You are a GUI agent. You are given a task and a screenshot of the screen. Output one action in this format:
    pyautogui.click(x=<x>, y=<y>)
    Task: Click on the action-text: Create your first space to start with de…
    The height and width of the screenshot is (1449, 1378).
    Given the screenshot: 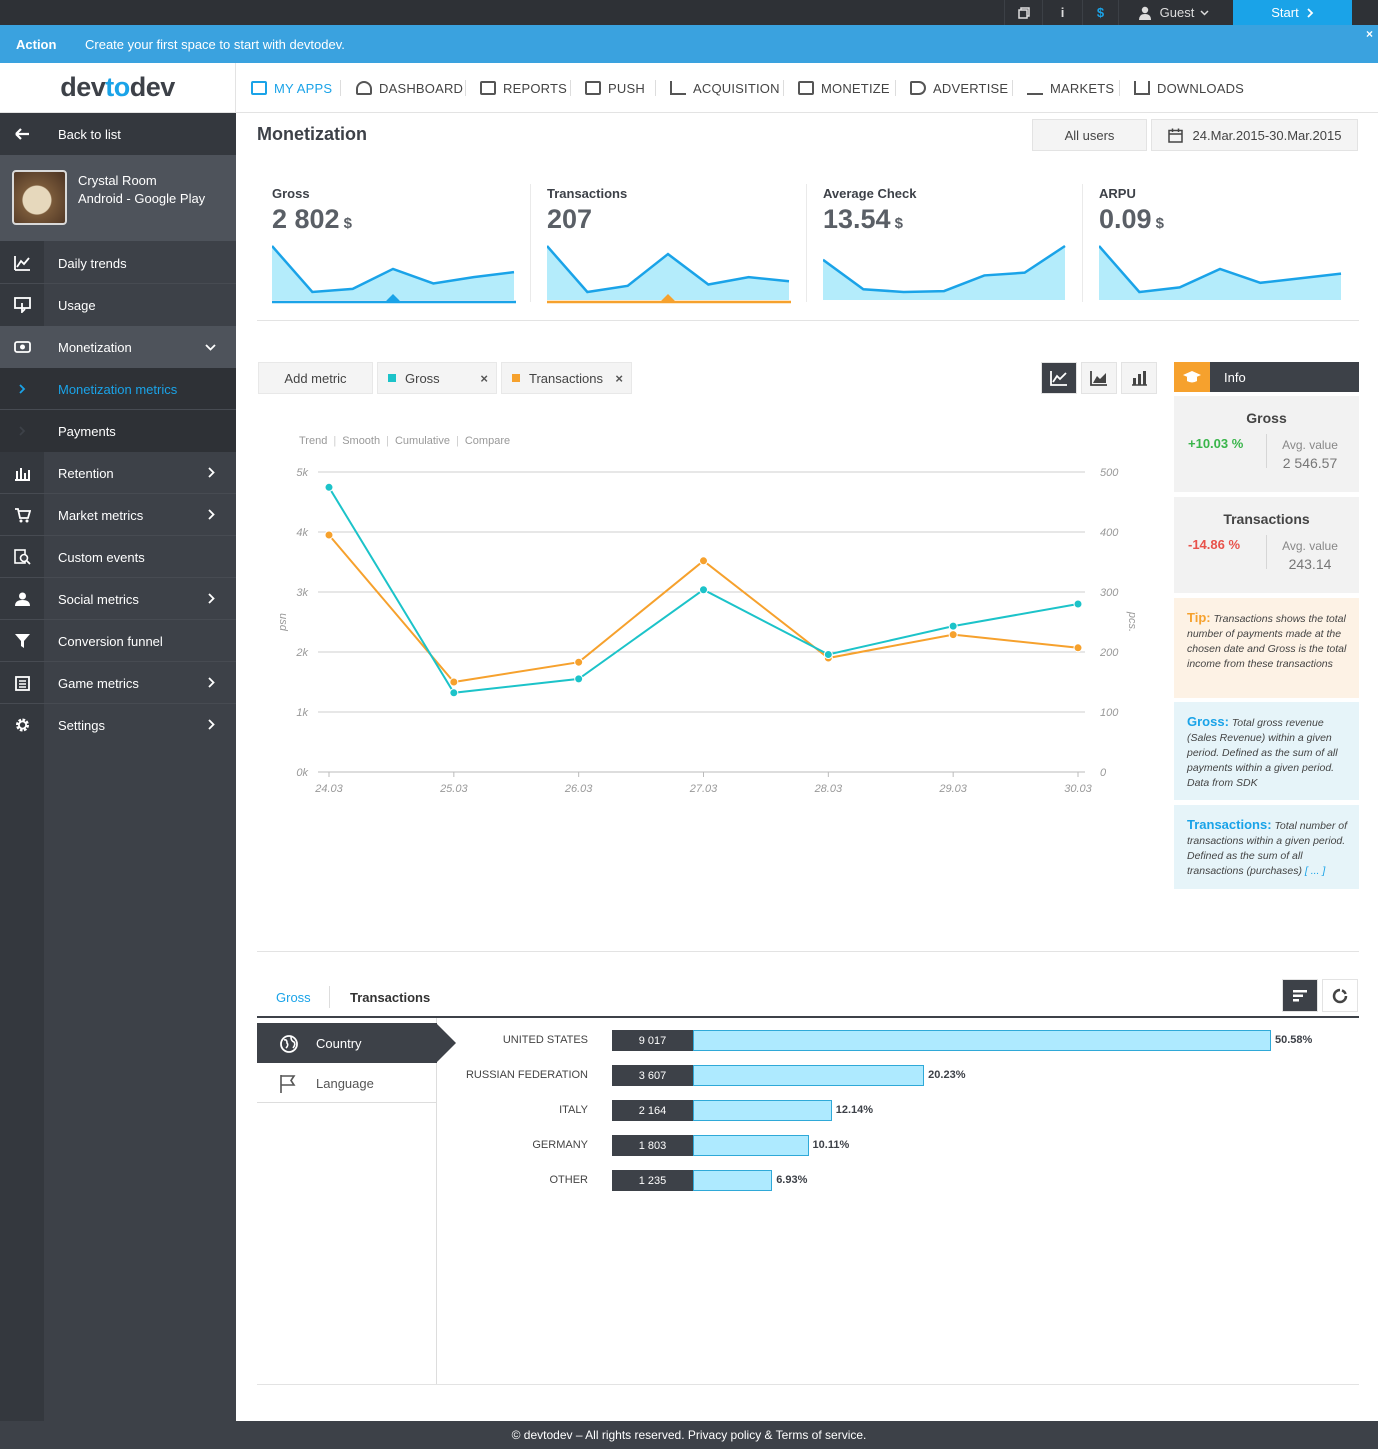 What is the action you would take?
    pyautogui.click(x=215, y=44)
    